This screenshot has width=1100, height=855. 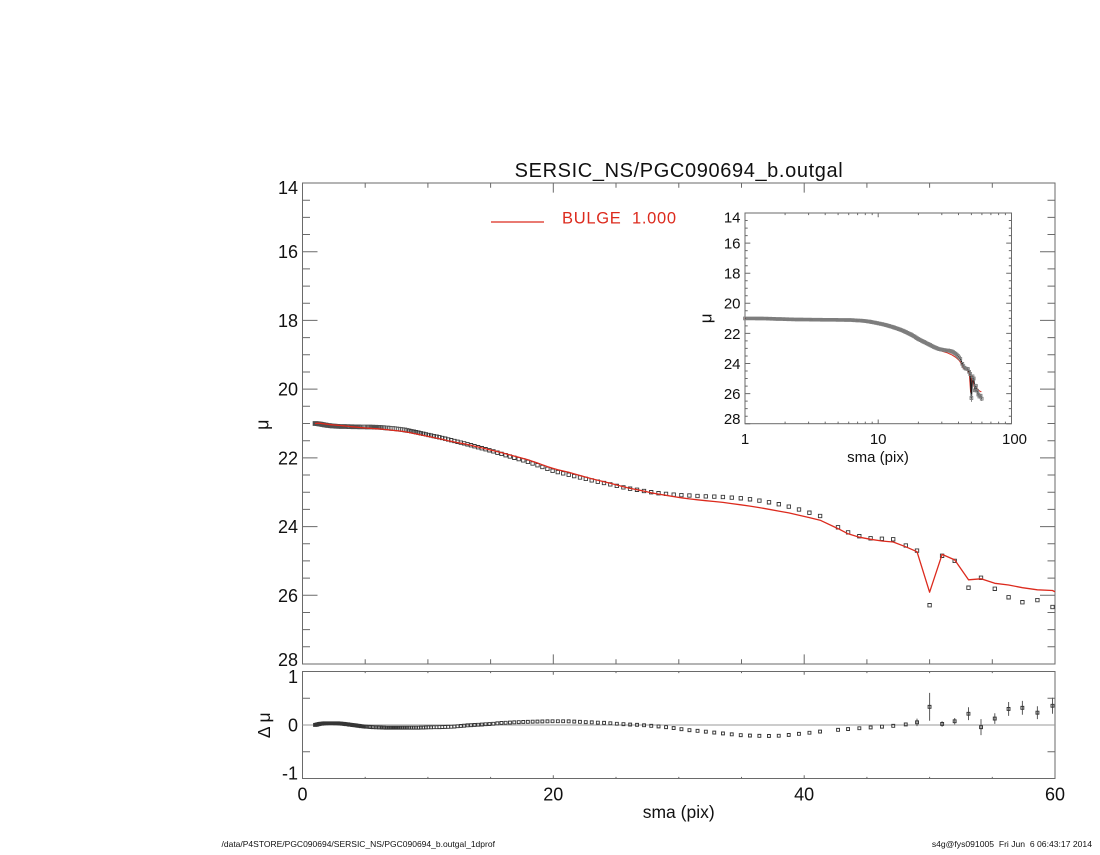 I want to click on svg-text: 100, so click(x=1014, y=439).